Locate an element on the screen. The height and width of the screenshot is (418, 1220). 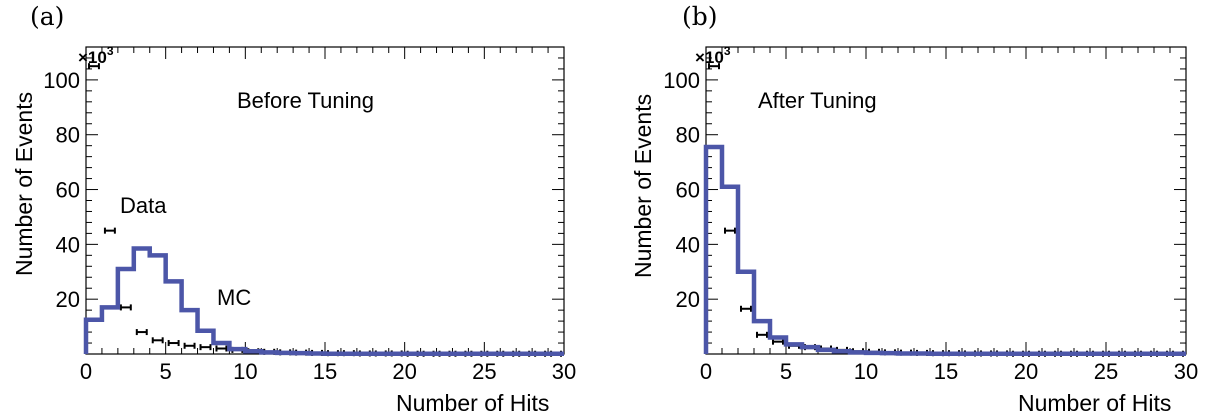
panel-a-x-tick-label: 10 is located at coordinates (245, 371).